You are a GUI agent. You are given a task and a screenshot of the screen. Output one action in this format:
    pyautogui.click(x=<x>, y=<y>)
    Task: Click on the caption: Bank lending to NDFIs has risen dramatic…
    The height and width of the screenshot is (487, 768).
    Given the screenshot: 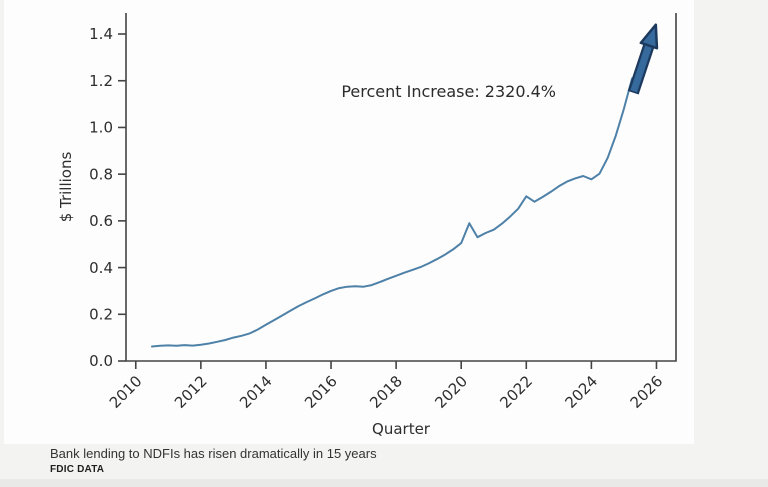 What is the action you would take?
    pyautogui.click(x=213, y=460)
    